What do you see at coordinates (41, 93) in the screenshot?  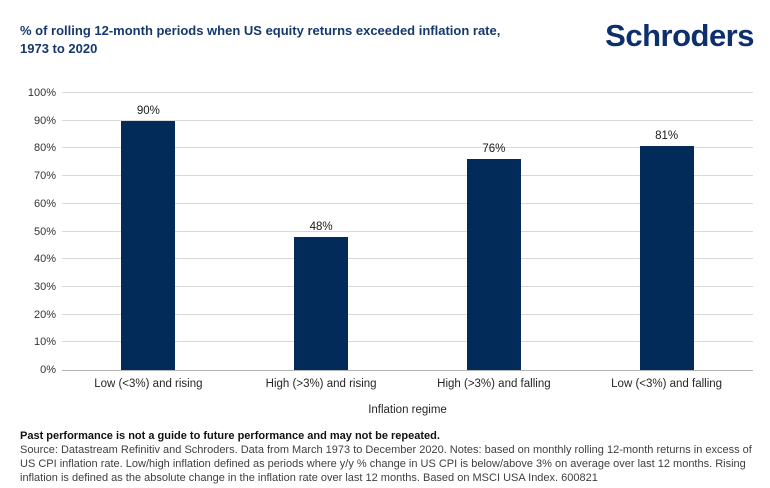 I see `y-tick-label: 100%` at bounding box center [41, 93].